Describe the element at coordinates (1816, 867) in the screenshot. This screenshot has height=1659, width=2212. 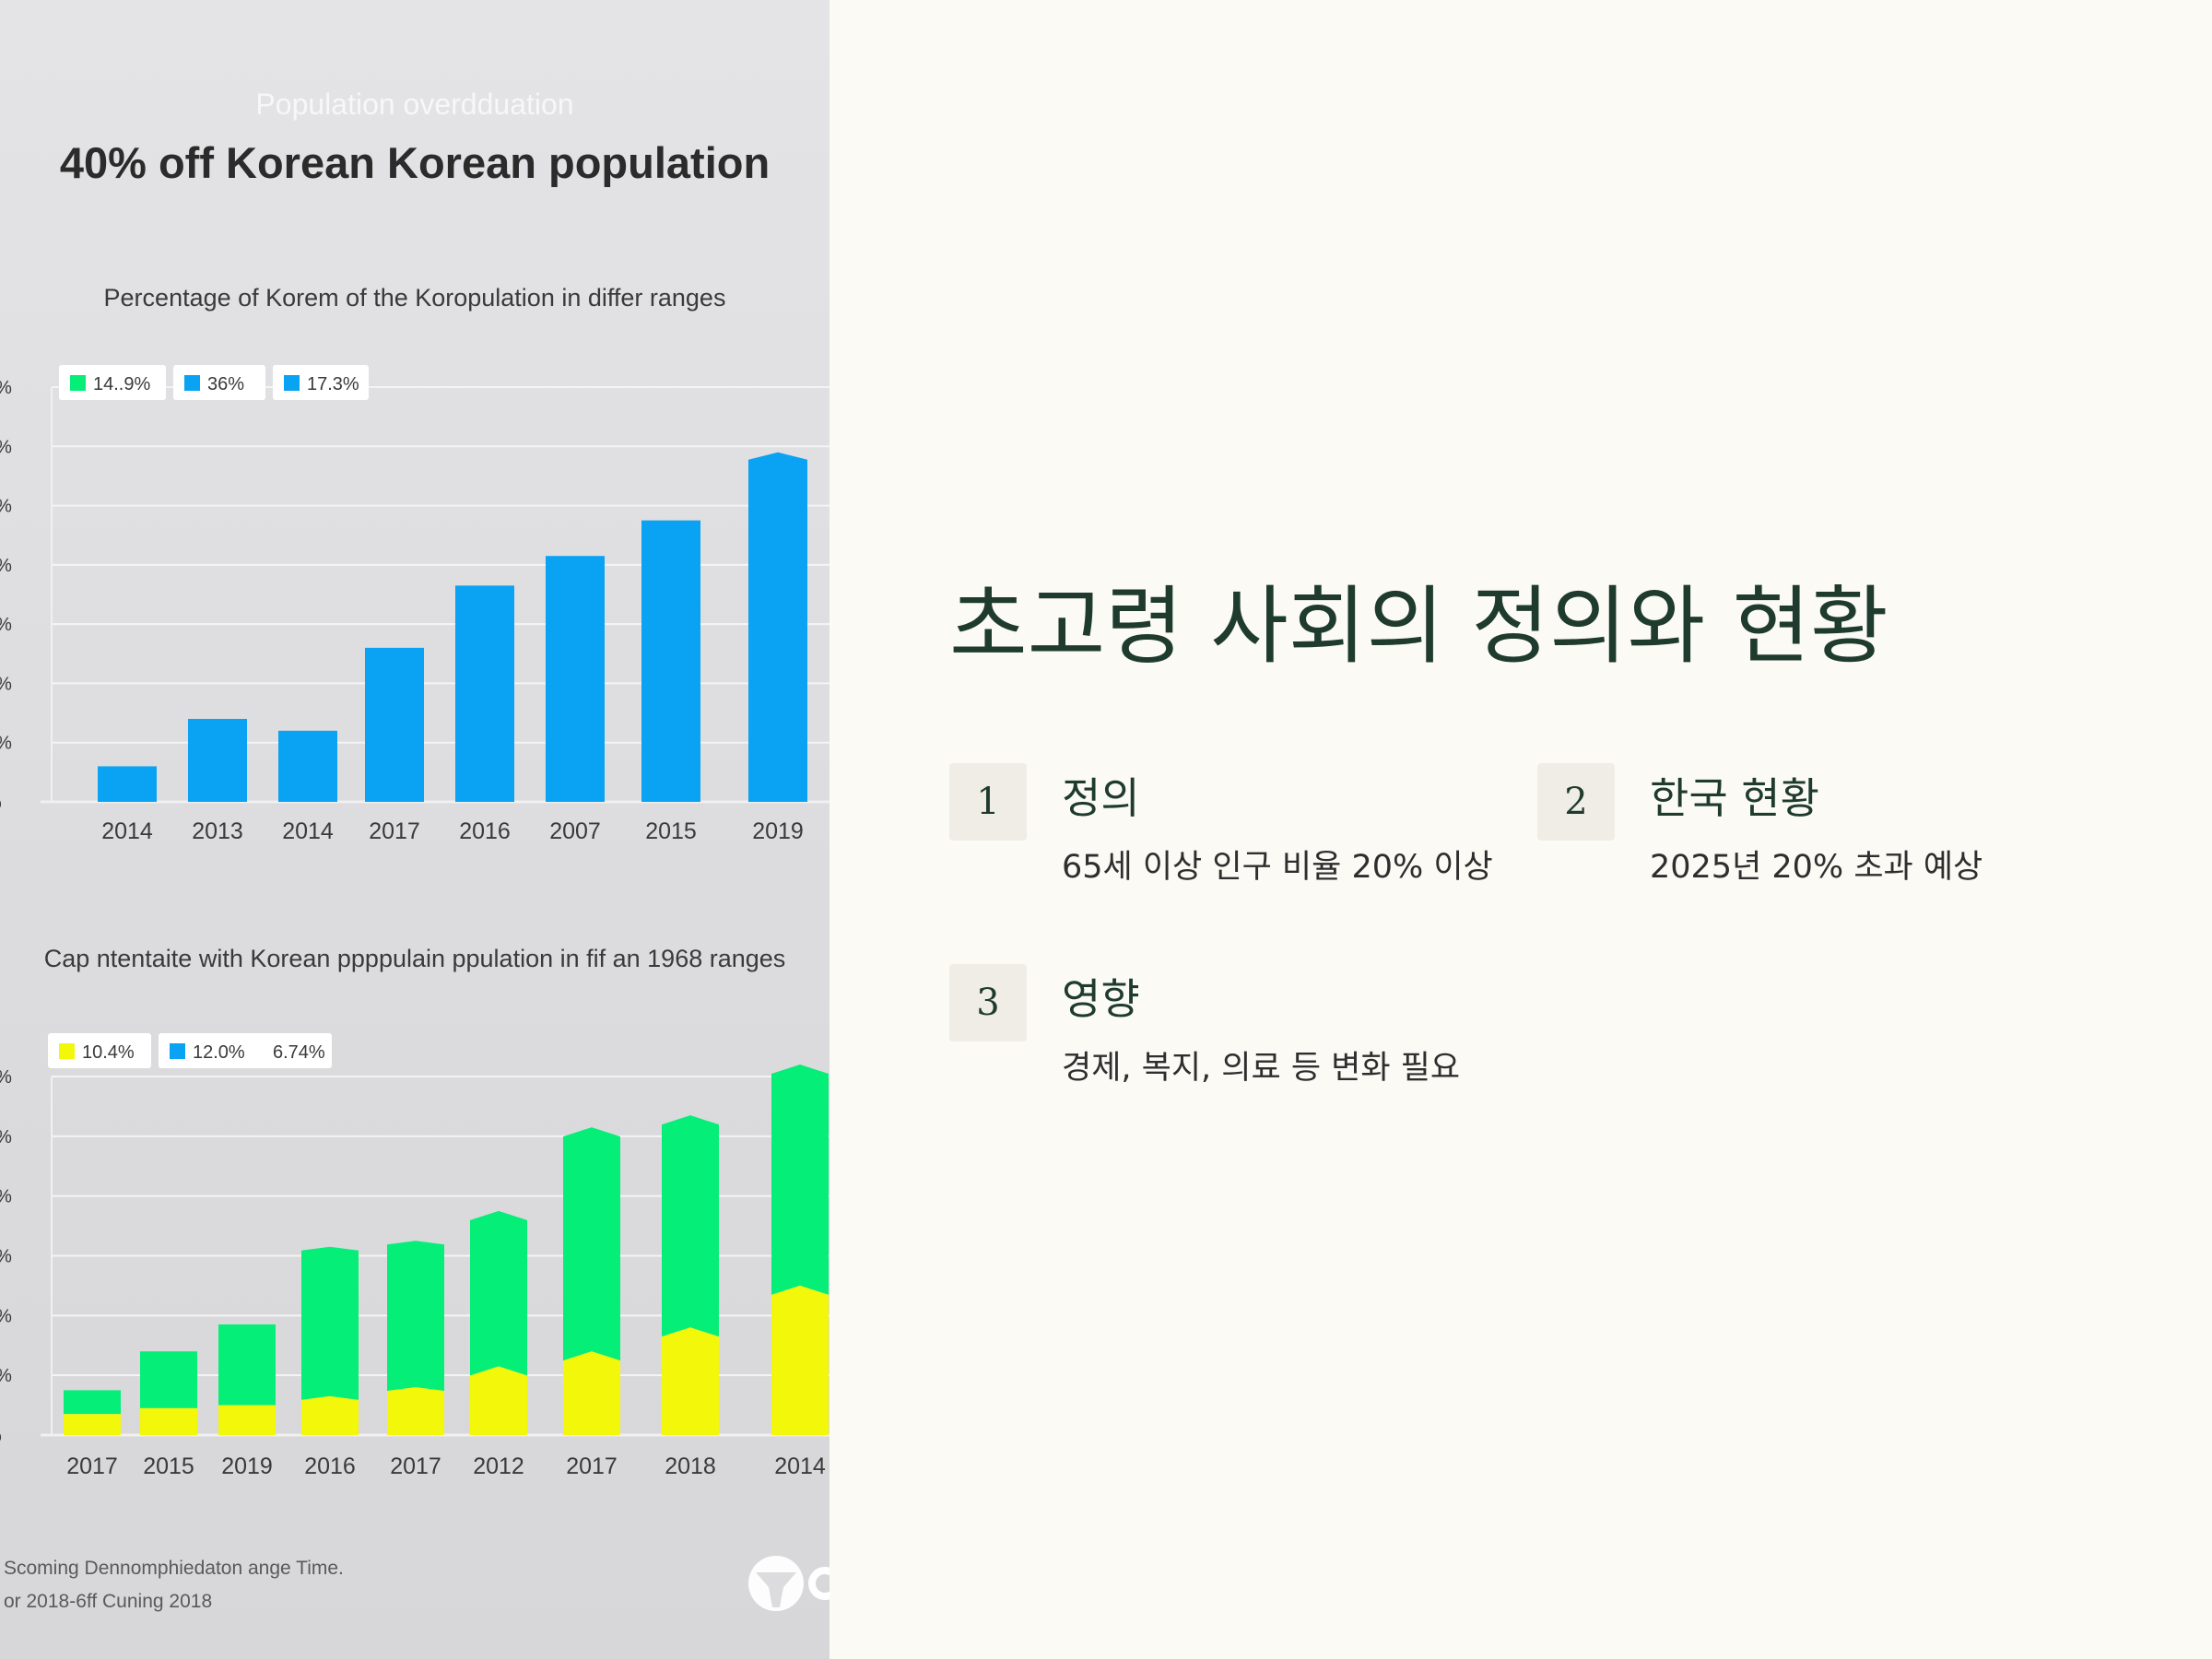
I see `item-description: 2025년 20% 초과 예상` at that location.